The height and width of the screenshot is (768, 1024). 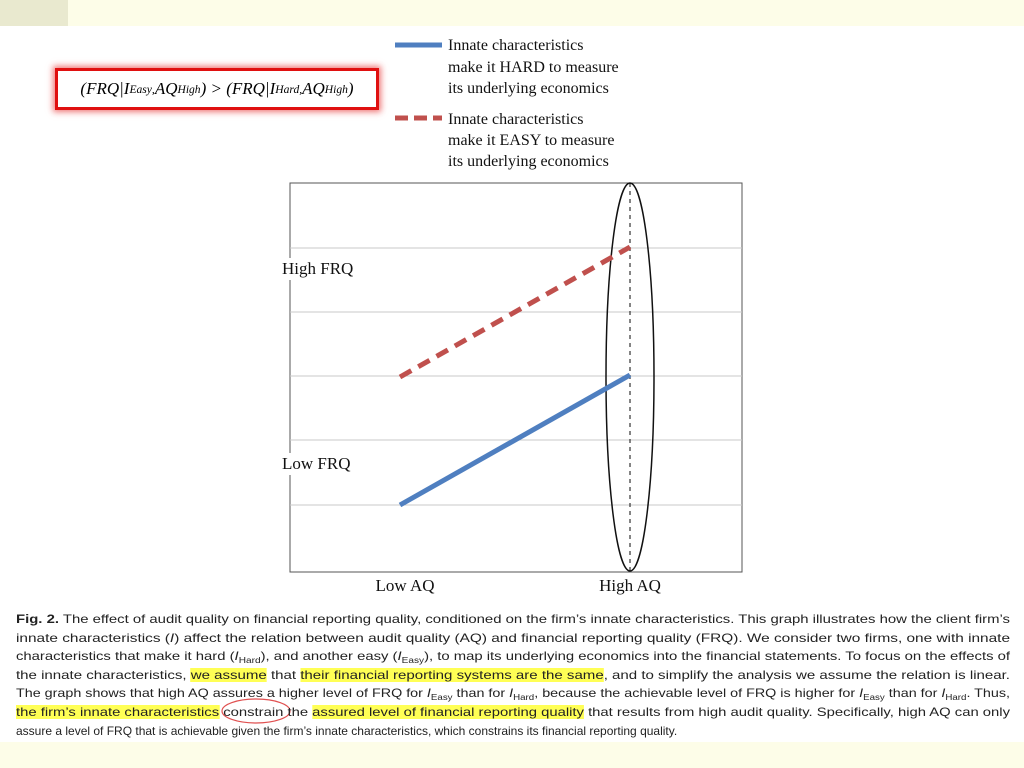 I want to click on formula-sub: Easy, so click(x=140, y=89).